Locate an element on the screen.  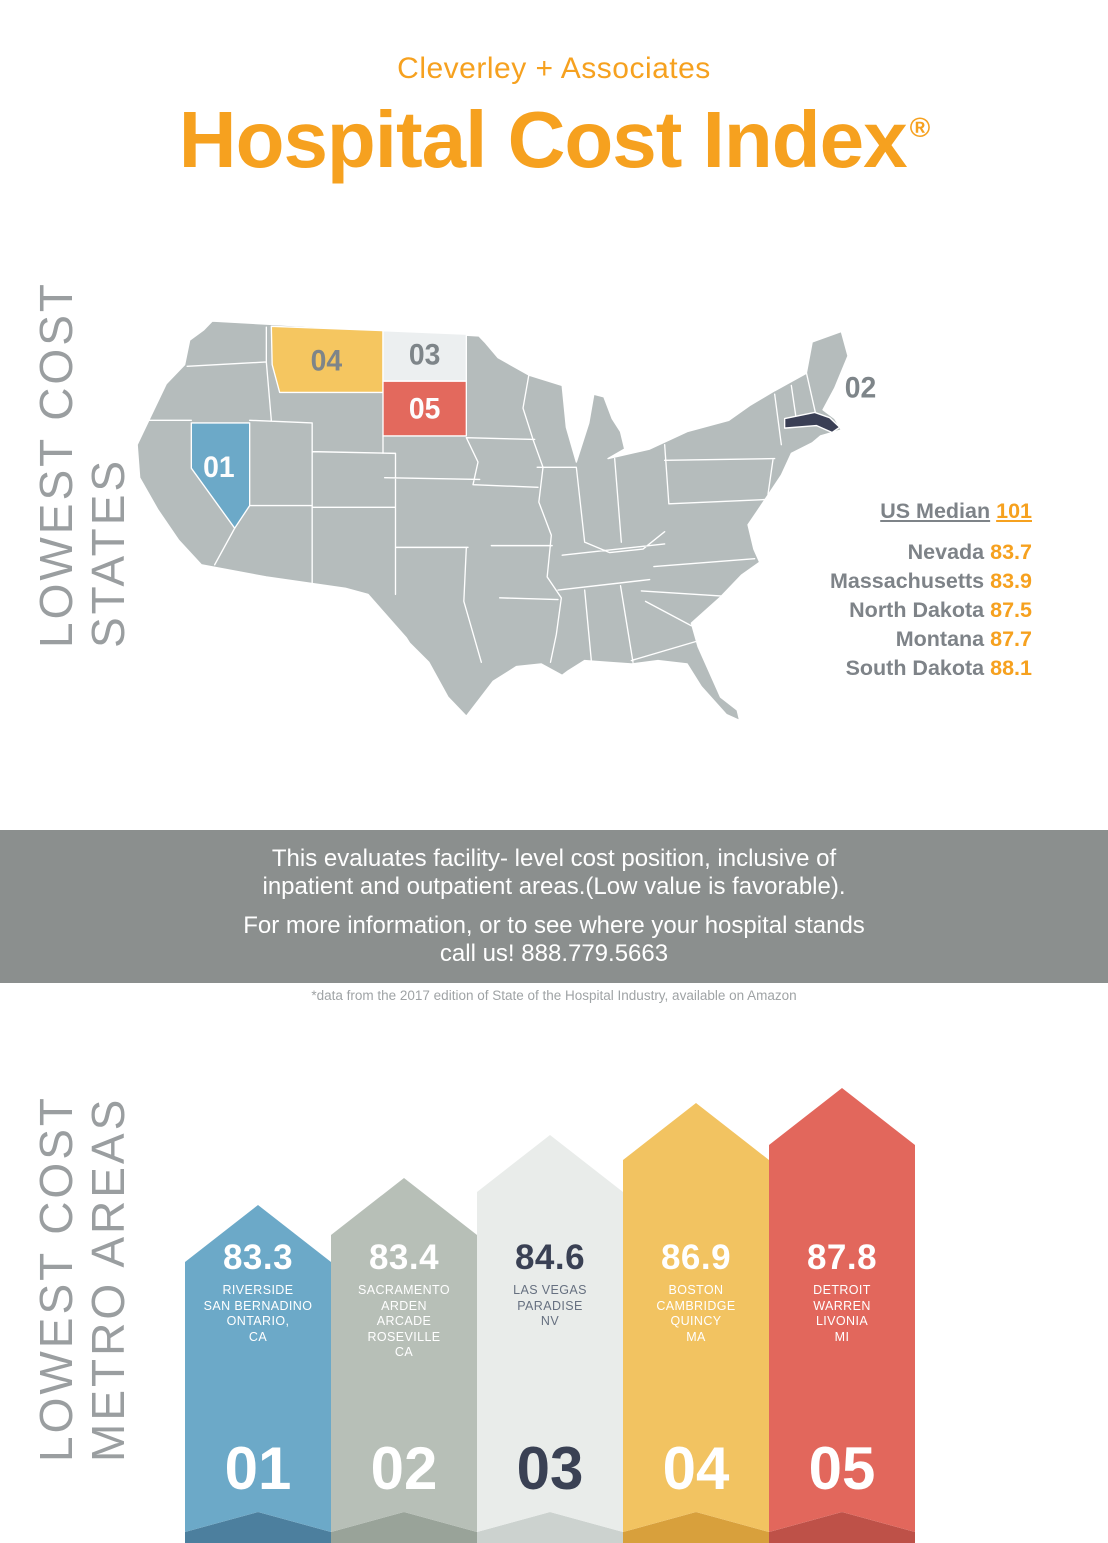
state-south-dakota is located at coordinates (425, 408).